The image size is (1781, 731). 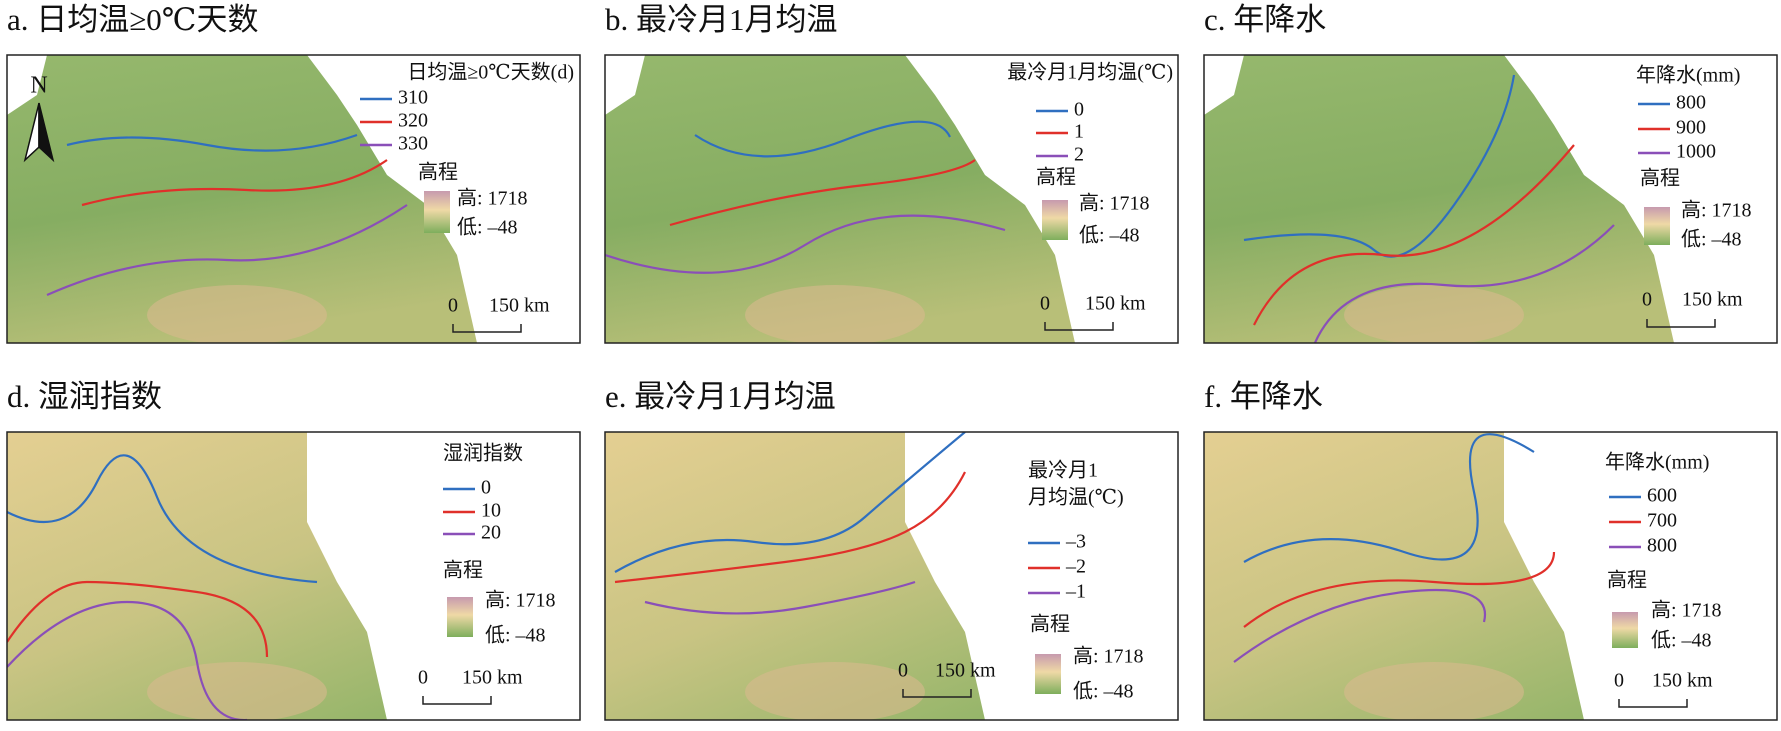 What do you see at coordinates (1696, 152) in the screenshot?
I see `legend-label: 1000` at bounding box center [1696, 152].